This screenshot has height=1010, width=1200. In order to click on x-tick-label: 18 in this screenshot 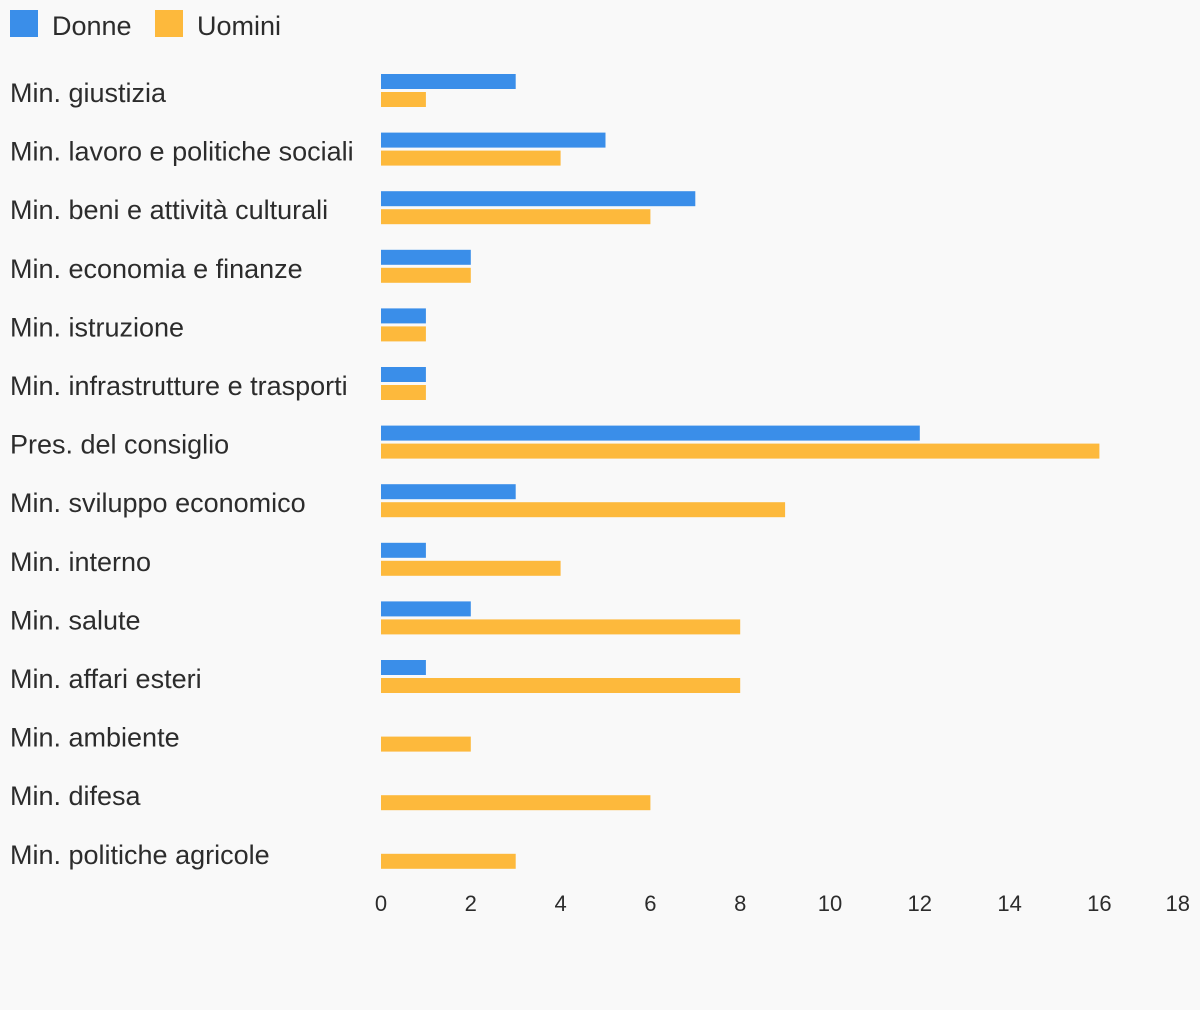, I will do `click(1178, 903)`.